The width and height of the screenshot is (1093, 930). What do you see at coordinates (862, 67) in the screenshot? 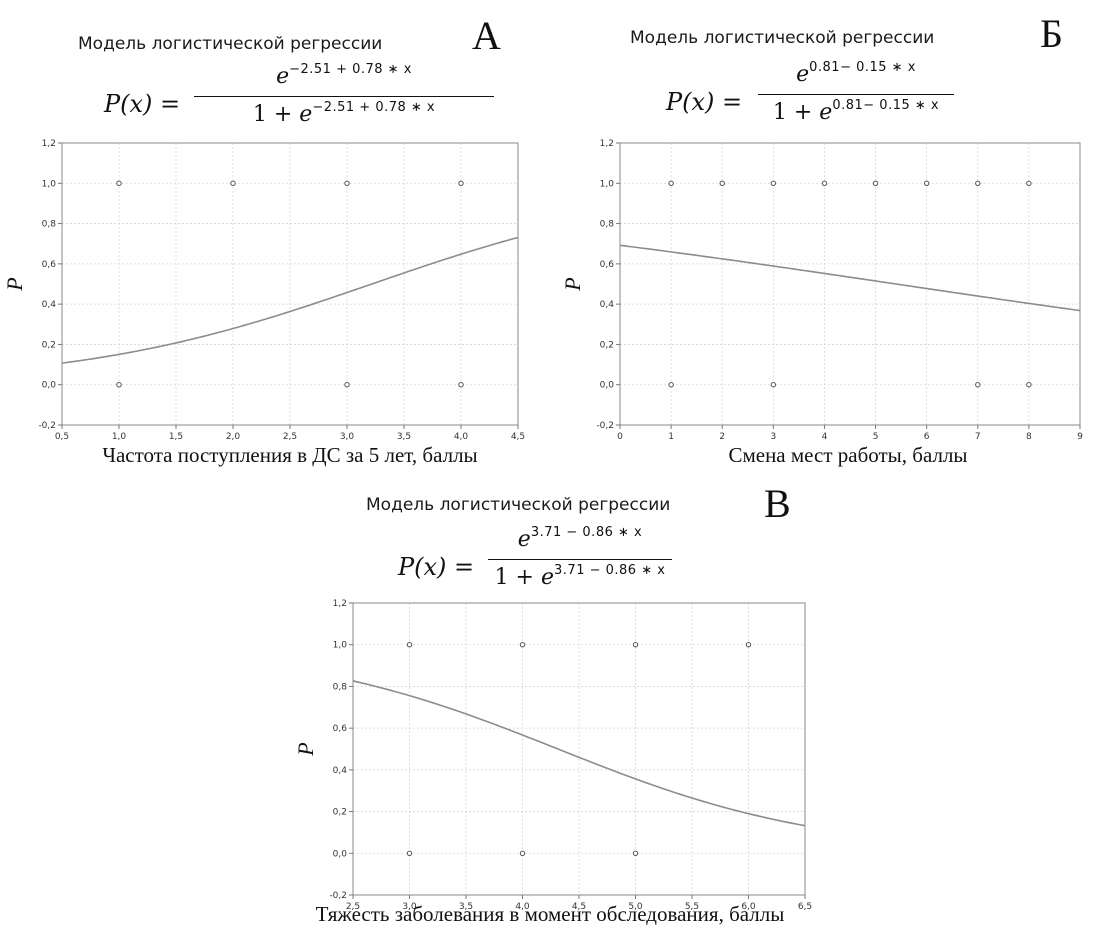
I see `numerator-exponent: 0.81− 0.15 ∗ x` at bounding box center [862, 67].